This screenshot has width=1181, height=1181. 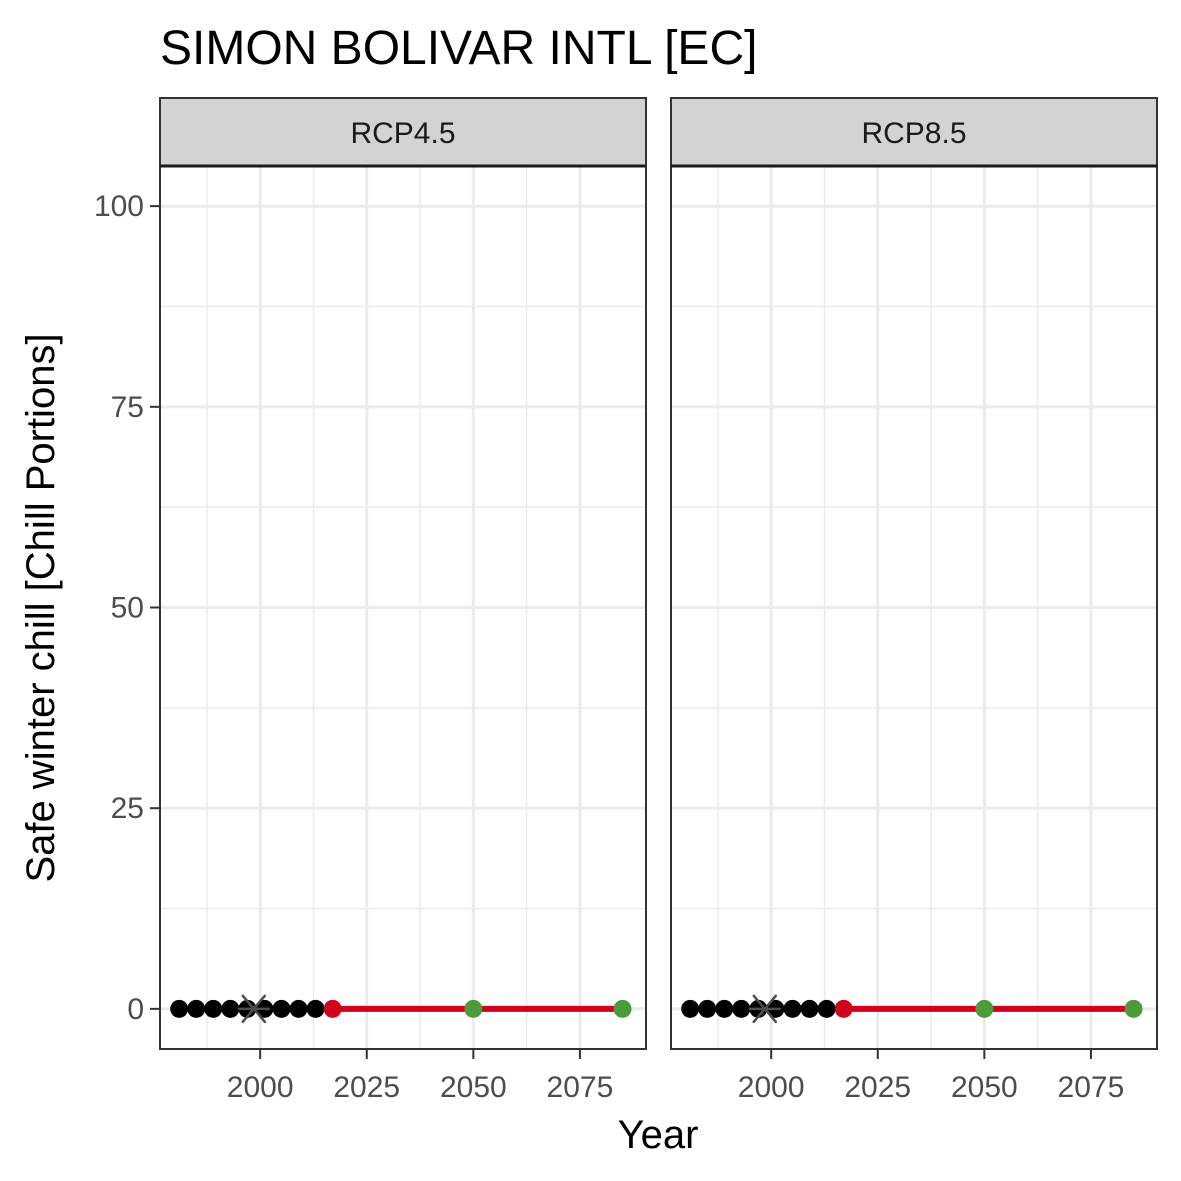 I want to click on facet-strip-label: RCP8.5, so click(x=913, y=133).